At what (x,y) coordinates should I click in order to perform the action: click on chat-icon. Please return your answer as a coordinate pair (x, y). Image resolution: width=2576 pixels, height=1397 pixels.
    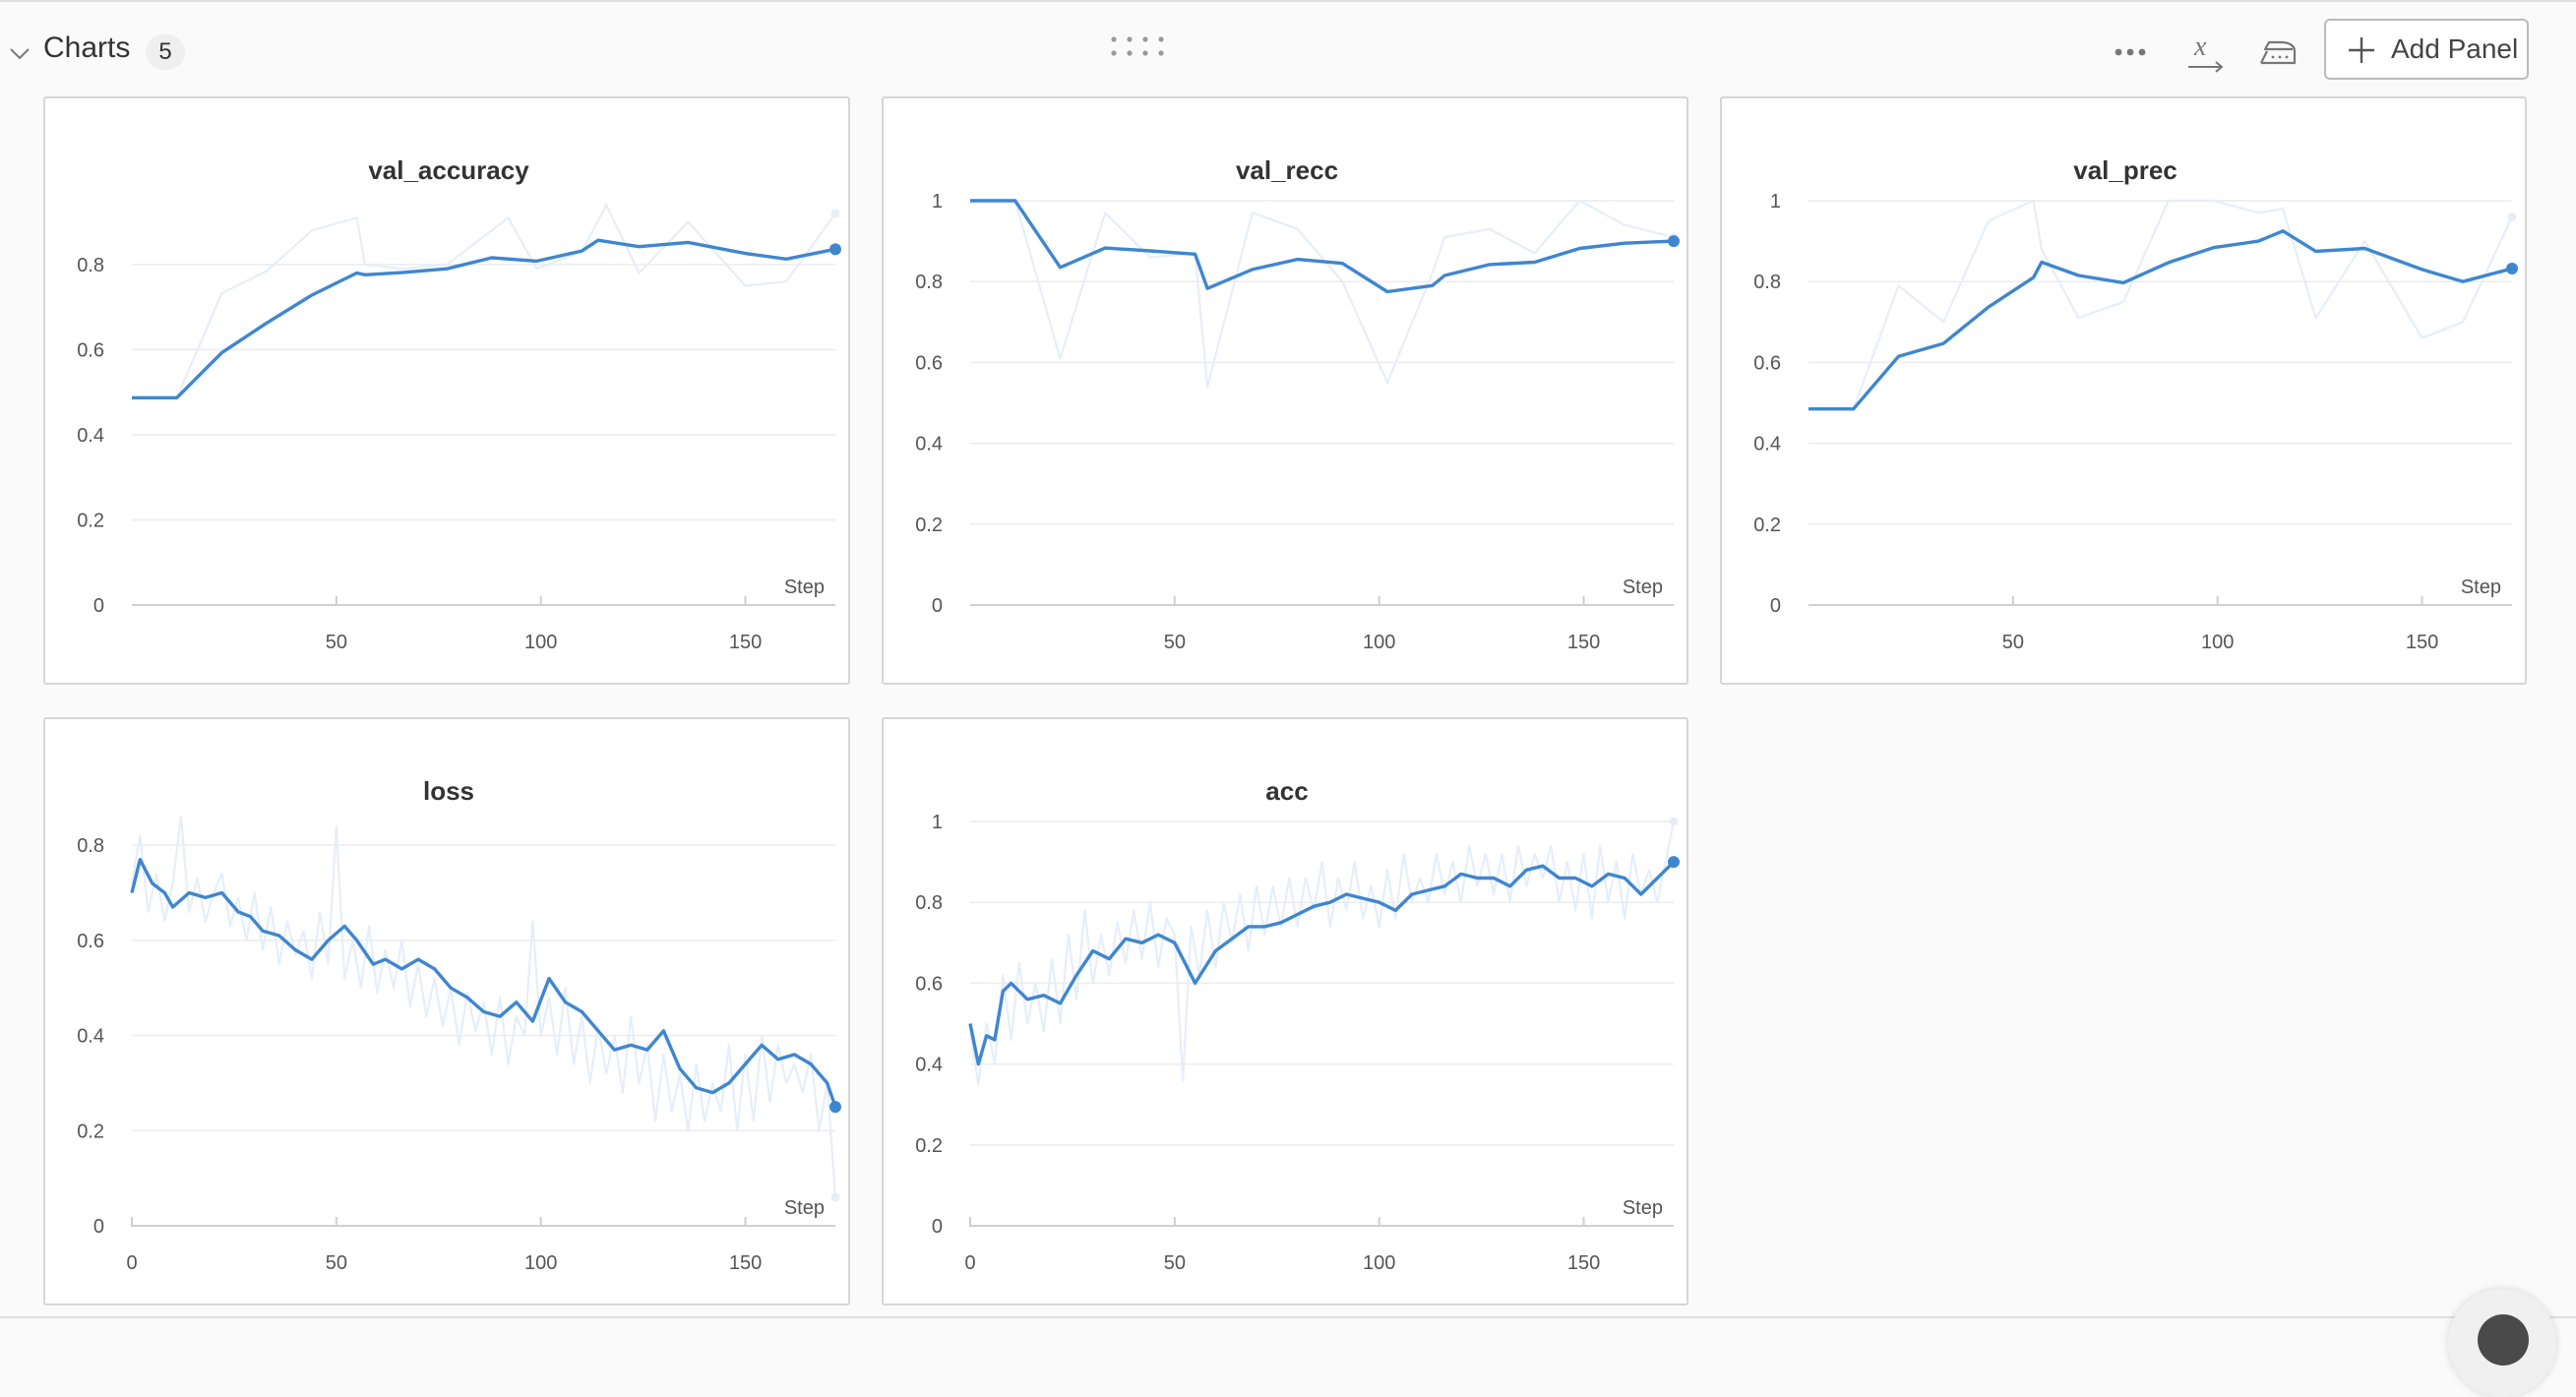
    Looking at the image, I should click on (2503, 1340).